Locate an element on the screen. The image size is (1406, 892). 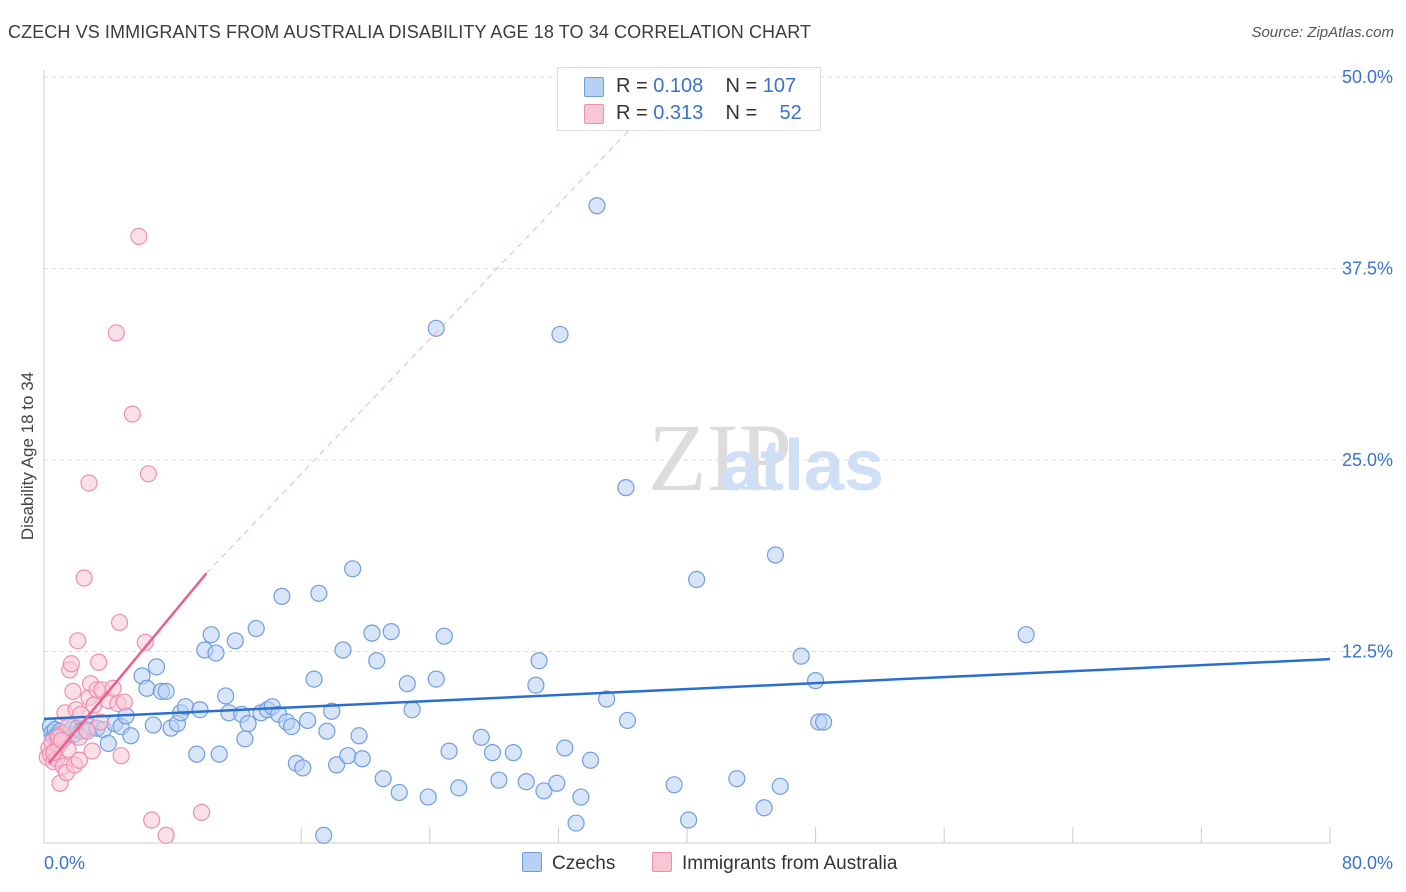
source-label: Source: ZipAtlas.com is located at coordinates (1322, 32).